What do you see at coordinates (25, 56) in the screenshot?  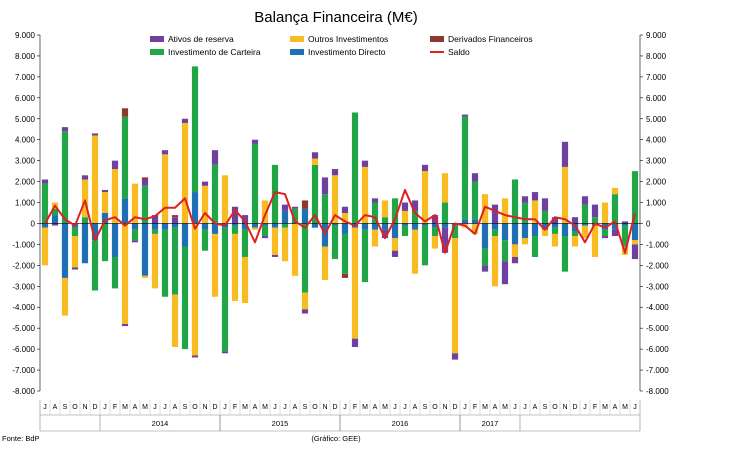 I see `y-tick-label-left: 8.000` at bounding box center [25, 56].